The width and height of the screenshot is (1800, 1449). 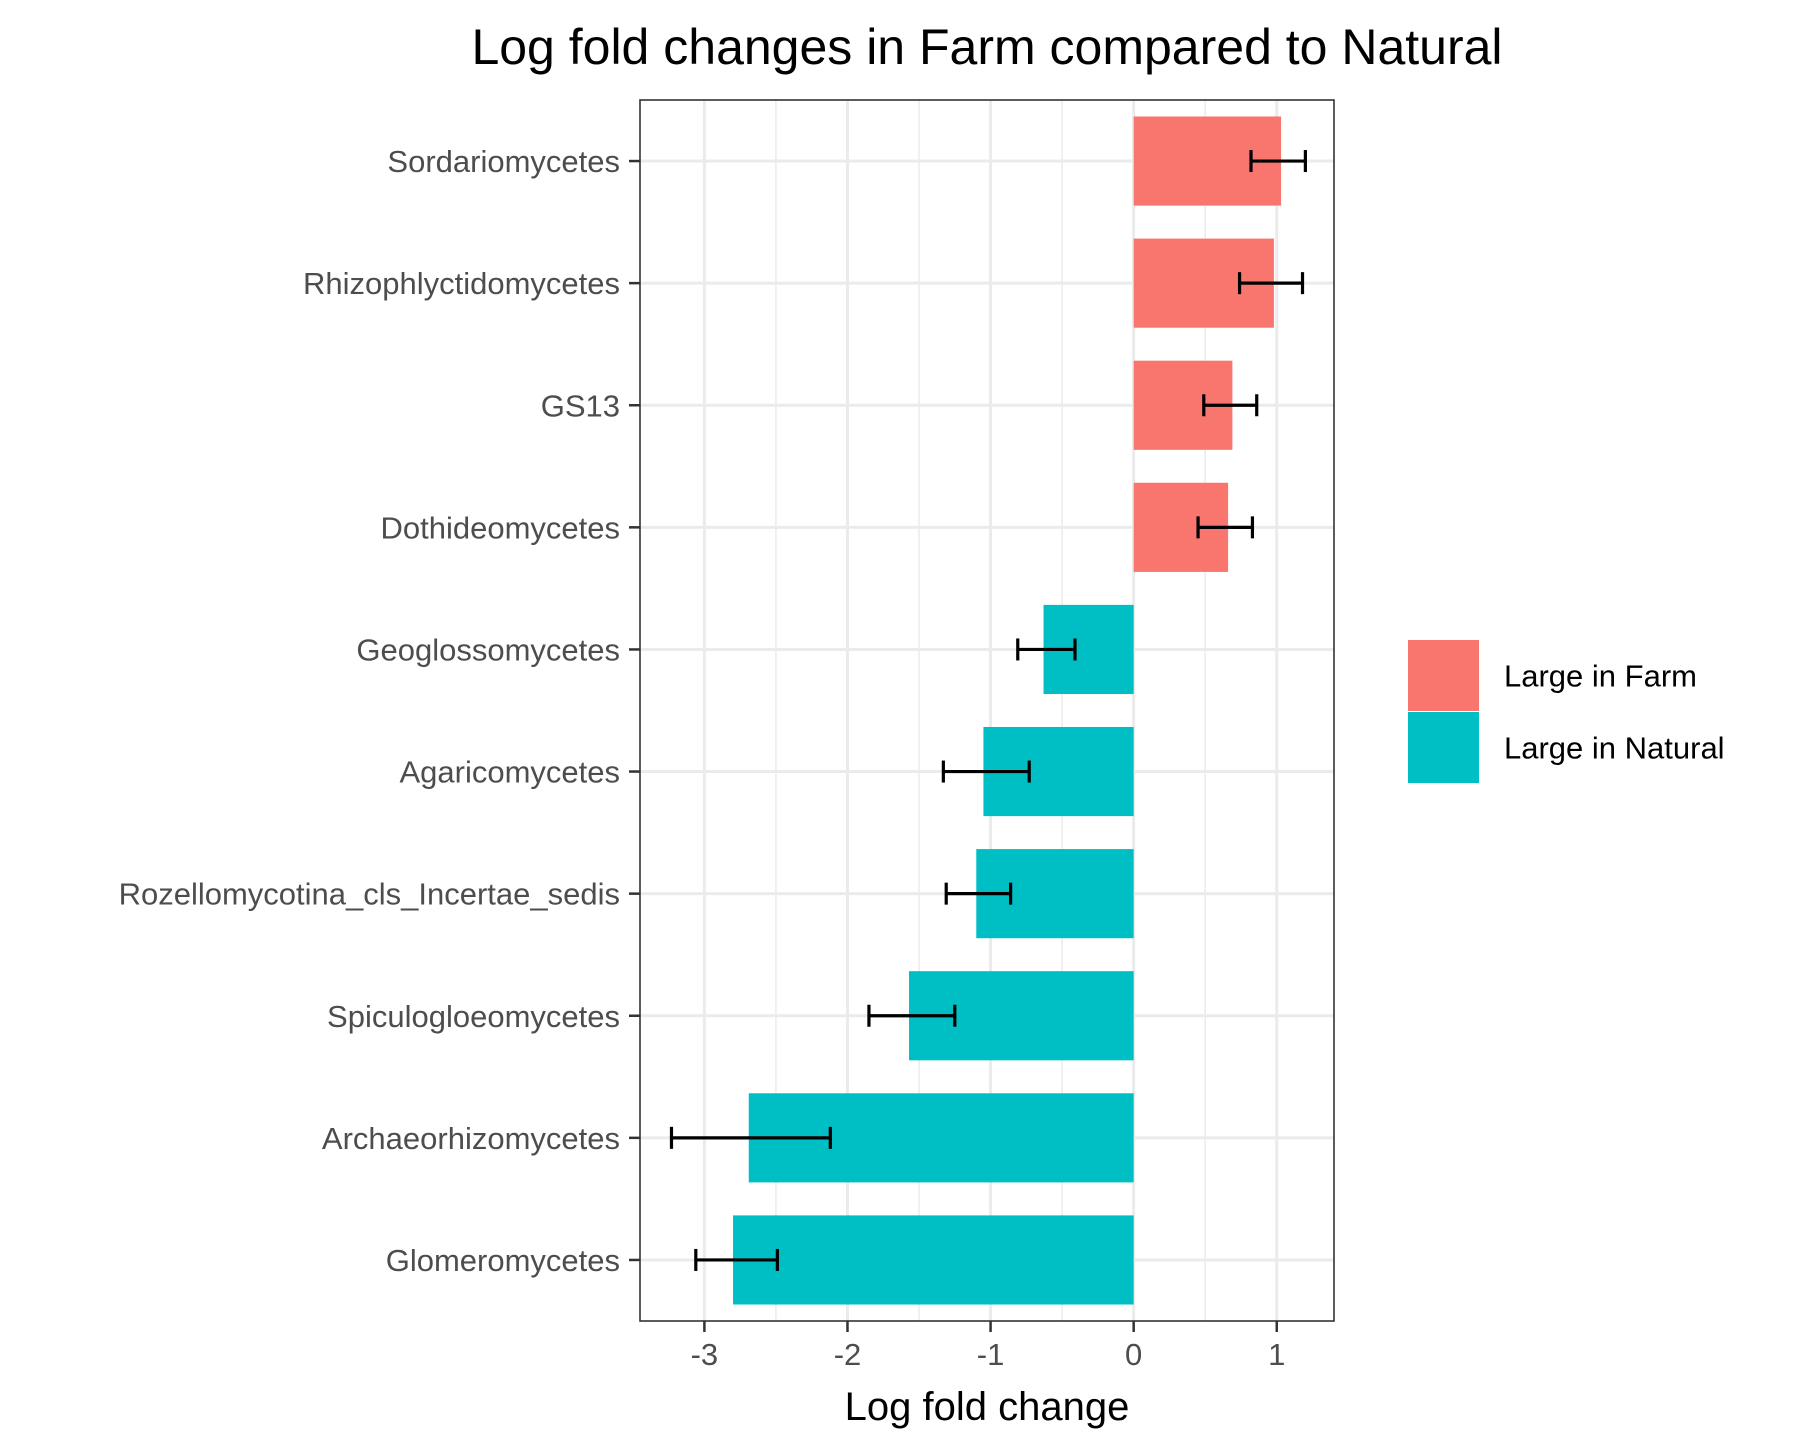 What do you see at coordinates (1276, 1354) in the screenshot?
I see `x-tick-label: 1` at bounding box center [1276, 1354].